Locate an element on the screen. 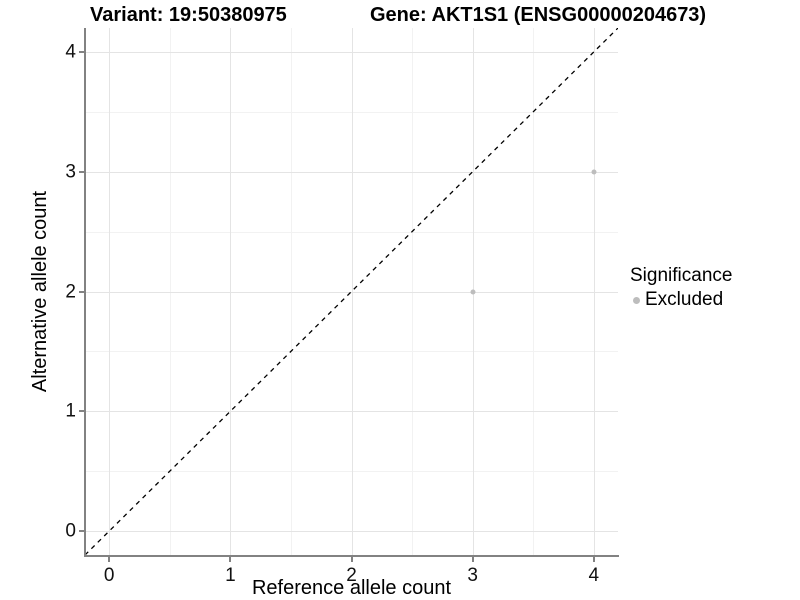 Image resolution: width=800 pixels, height=600 pixels. legend-key-dot-icon is located at coordinates (636, 300).